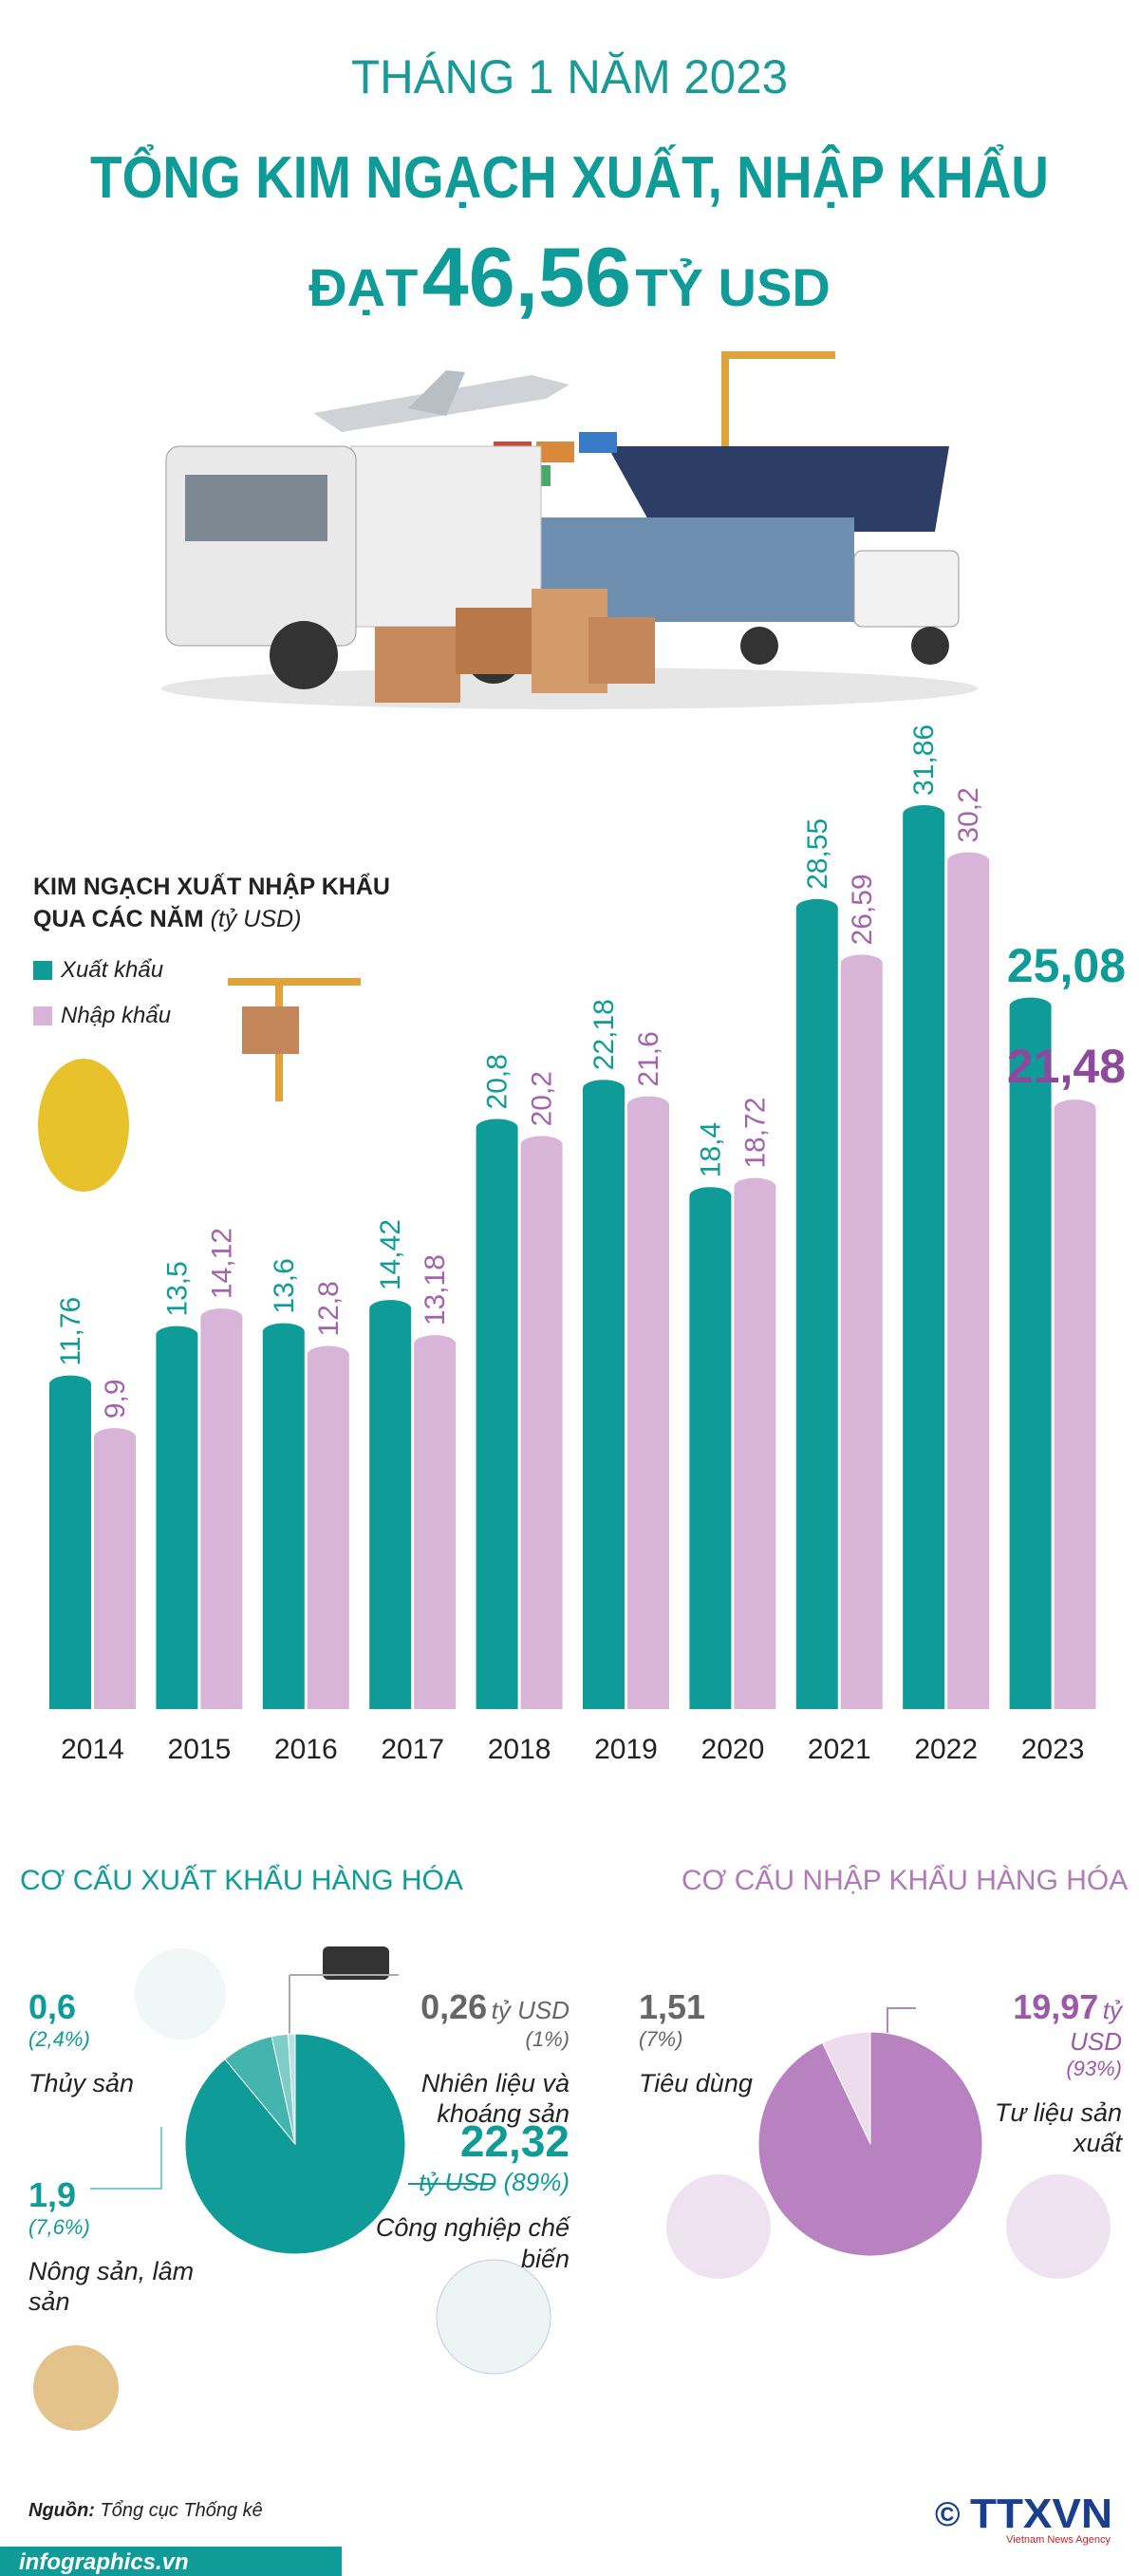 The image size is (1139, 2576). Describe the element at coordinates (733, 1749) in the screenshot. I see `x-tick-label: 2020` at that location.